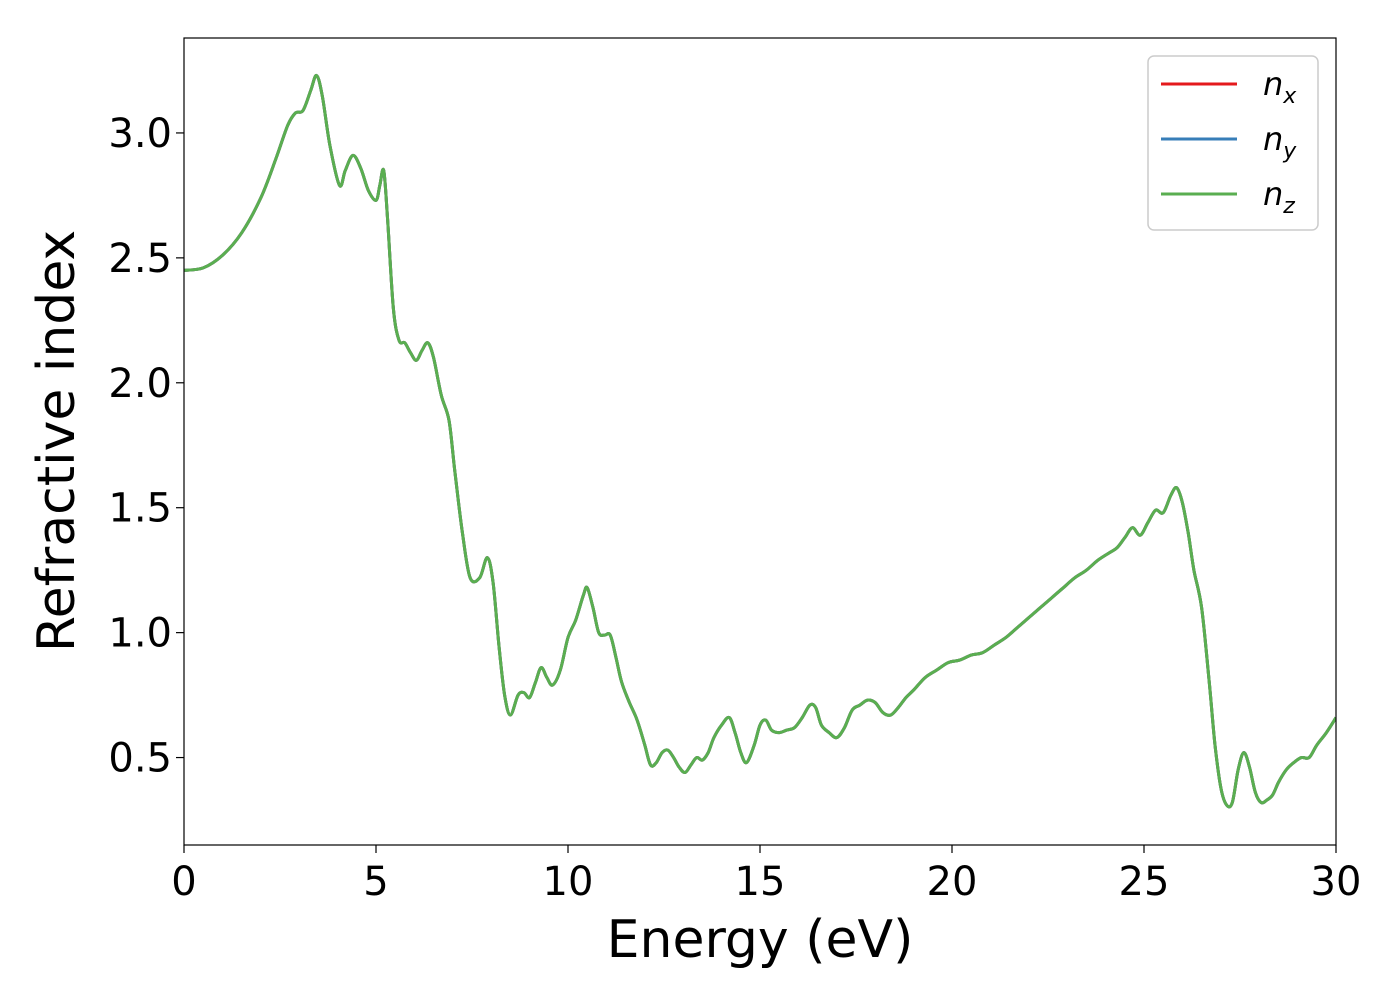 This screenshot has height=1000, width=1400. Describe the element at coordinates (140, 134) in the screenshot. I see `y-tick-label: 3.0` at that location.